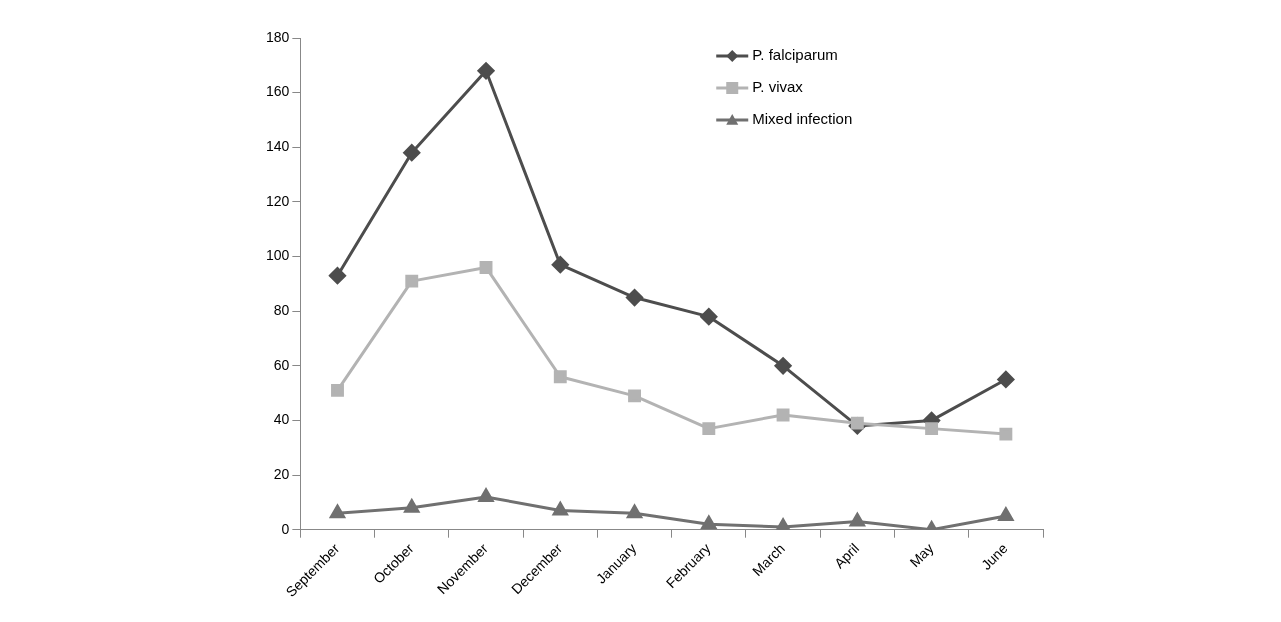 The height and width of the screenshot is (622, 1281). Describe the element at coordinates (281, 419) in the screenshot. I see `y-tick-label: 40` at that location.